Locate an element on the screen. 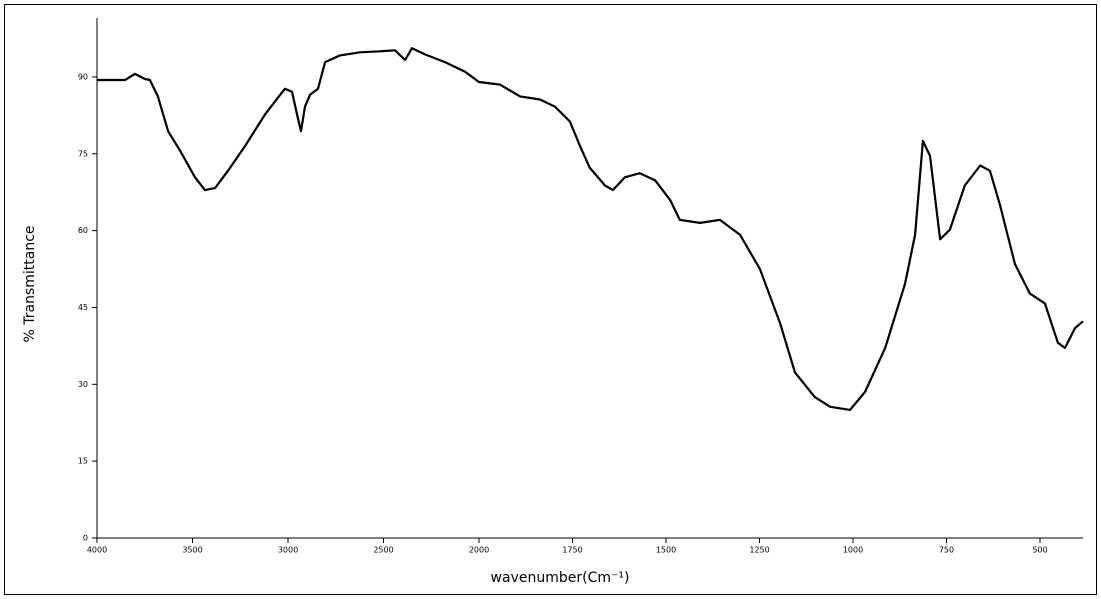 Image resolution: width=1101 pixels, height=599 pixels. y-tick-label: 0 is located at coordinates (85, 538).